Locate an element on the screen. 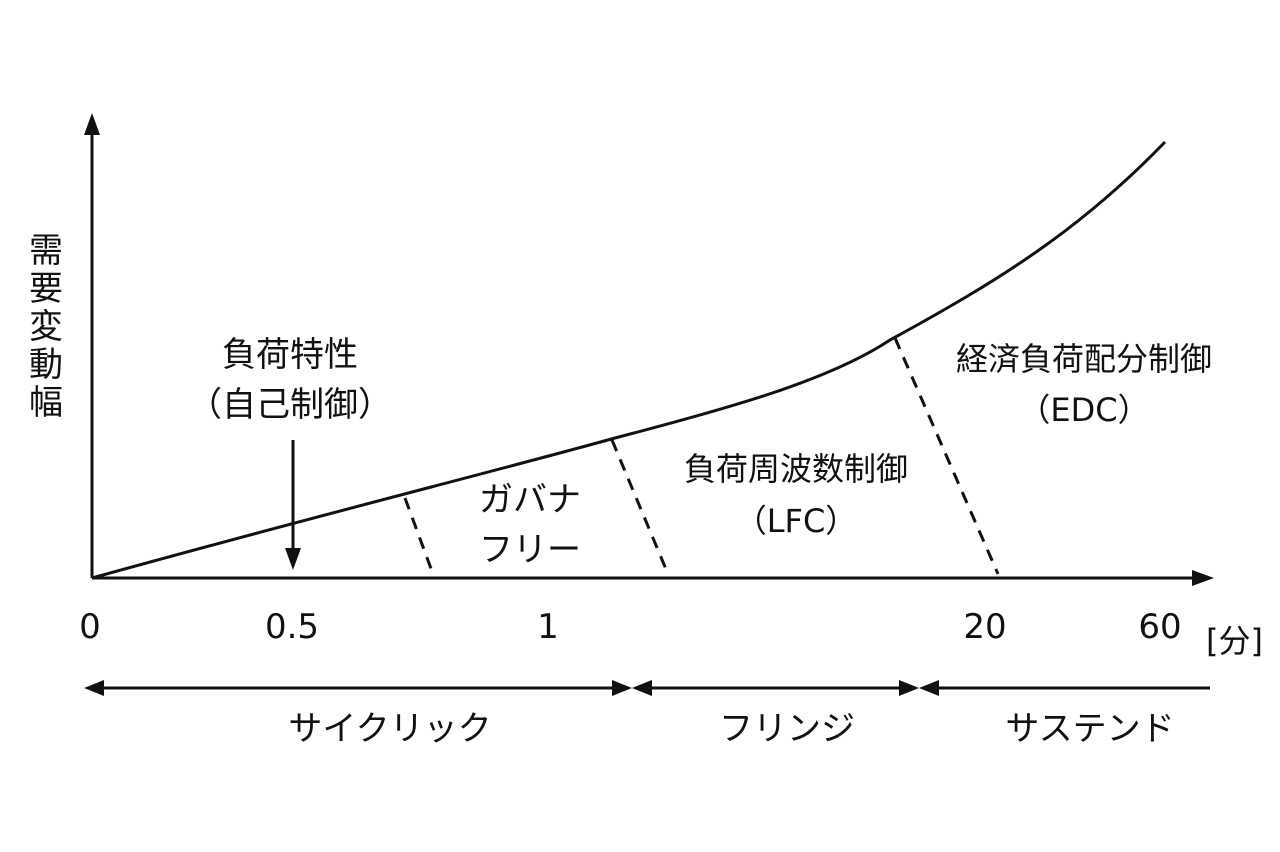  x-axis-arrowhead is located at coordinates (1203, 578).